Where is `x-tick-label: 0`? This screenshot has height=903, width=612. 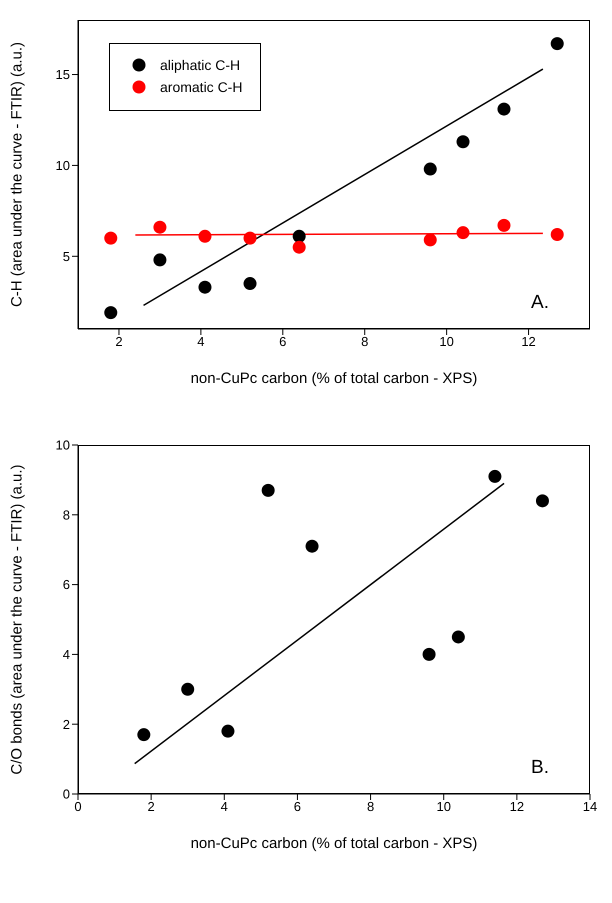 x-tick-label: 0 is located at coordinates (78, 806).